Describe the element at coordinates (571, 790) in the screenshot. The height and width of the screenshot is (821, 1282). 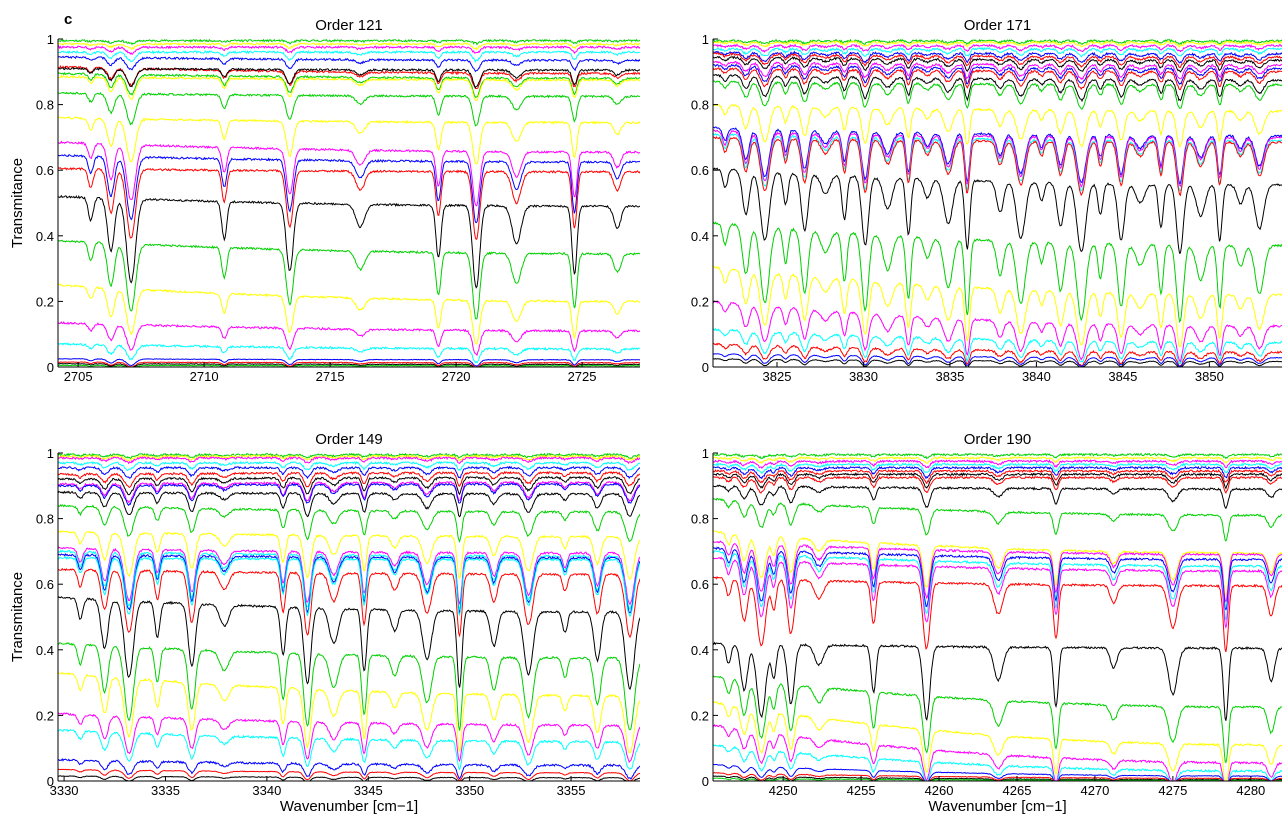
I see `x-tick-label: 3355` at that location.